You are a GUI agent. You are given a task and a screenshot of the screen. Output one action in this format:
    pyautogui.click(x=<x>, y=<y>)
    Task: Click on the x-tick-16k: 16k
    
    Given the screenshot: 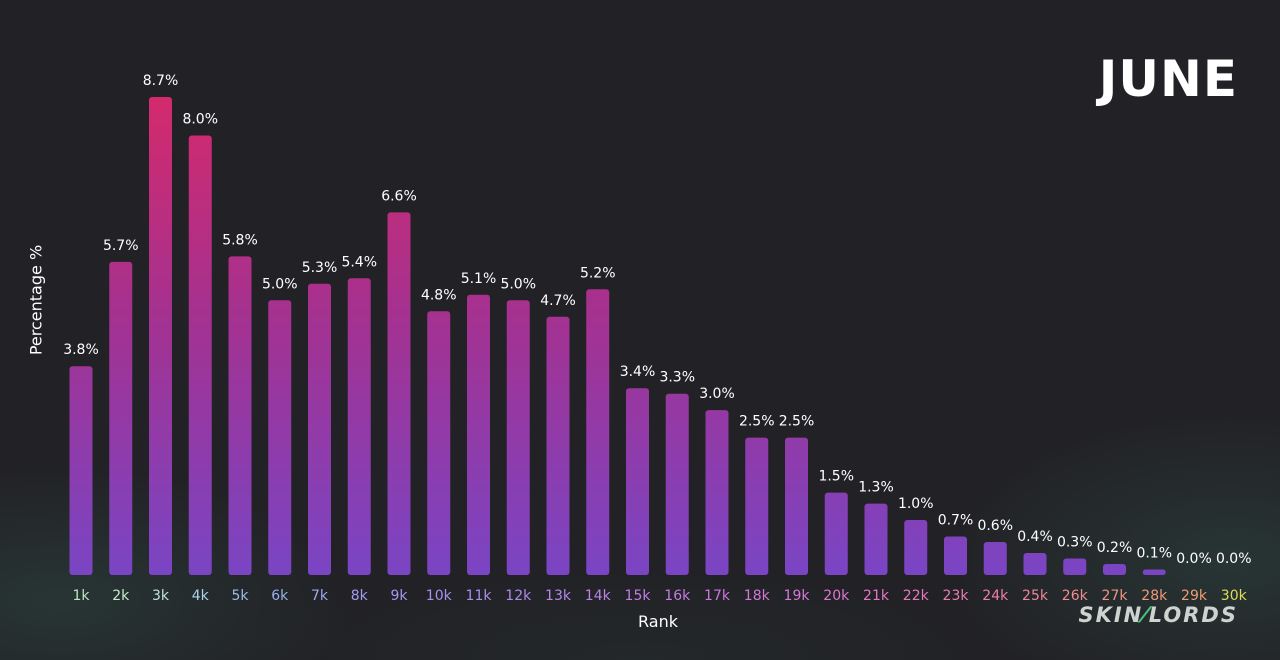 What is the action you would take?
    pyautogui.click(x=677, y=596)
    